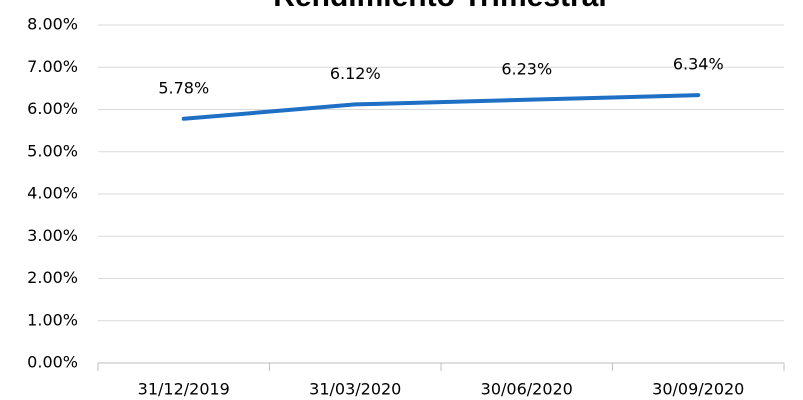  I want to click on x-tick-label: 31/03/2020, so click(355, 389).